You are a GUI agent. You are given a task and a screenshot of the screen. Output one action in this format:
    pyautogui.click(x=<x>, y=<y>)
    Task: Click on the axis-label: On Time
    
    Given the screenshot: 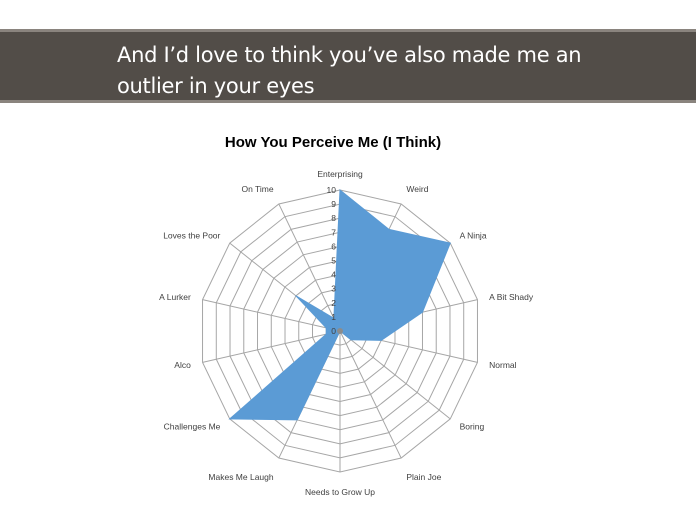 What is the action you would take?
    pyautogui.click(x=257, y=189)
    